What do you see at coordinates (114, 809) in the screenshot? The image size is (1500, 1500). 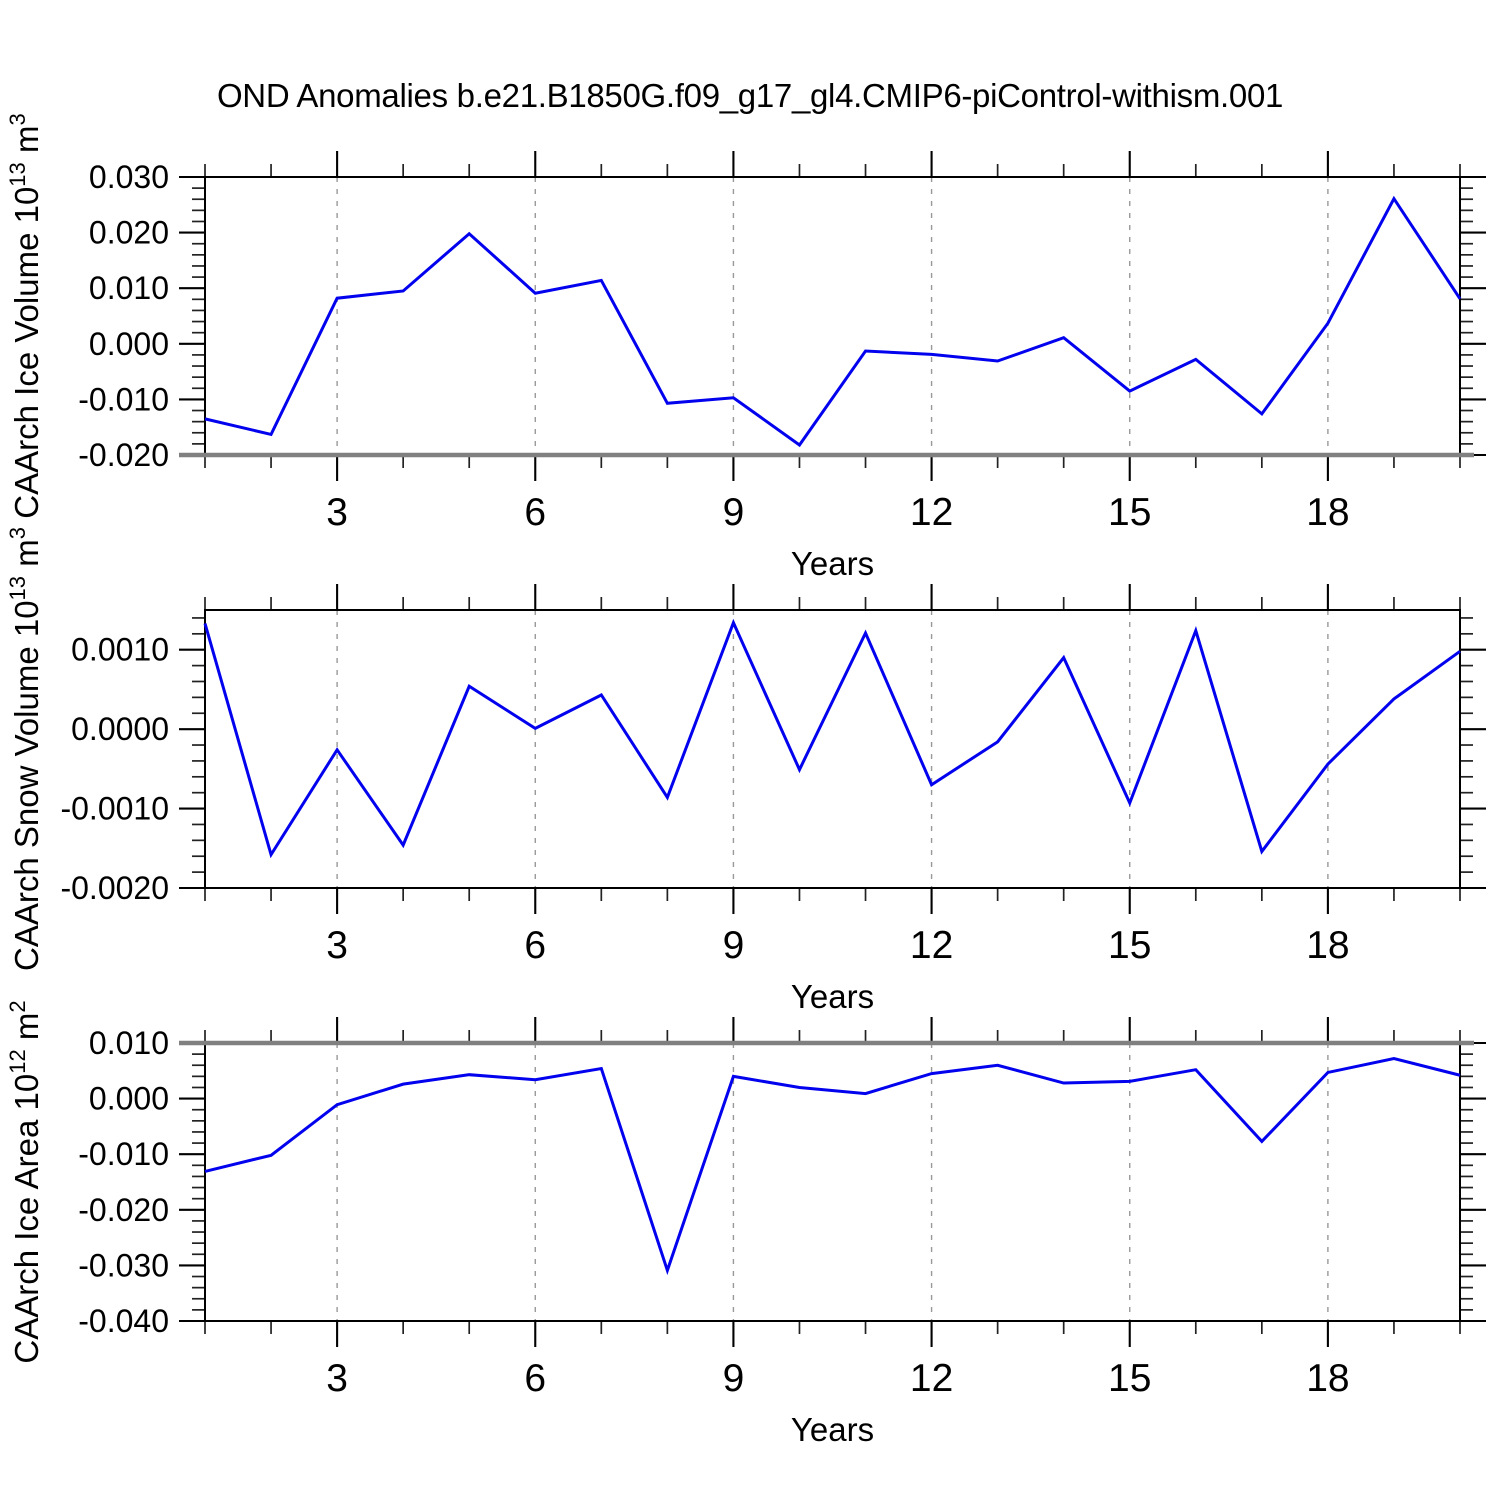 I see `y-tick-label: -0.0010` at bounding box center [114, 809].